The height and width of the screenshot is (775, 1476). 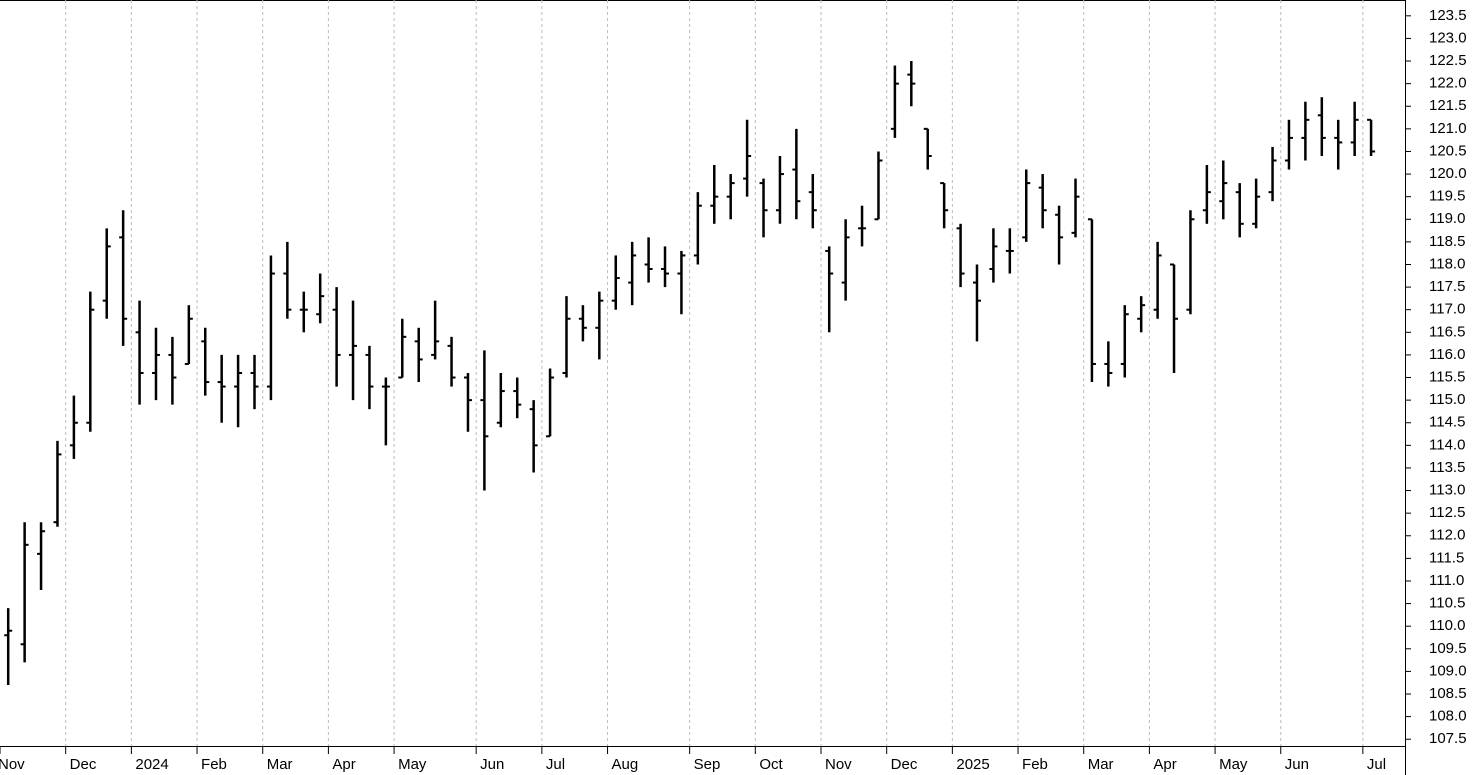 I want to click on y-tick-label: 121.5, so click(x=1448, y=105).